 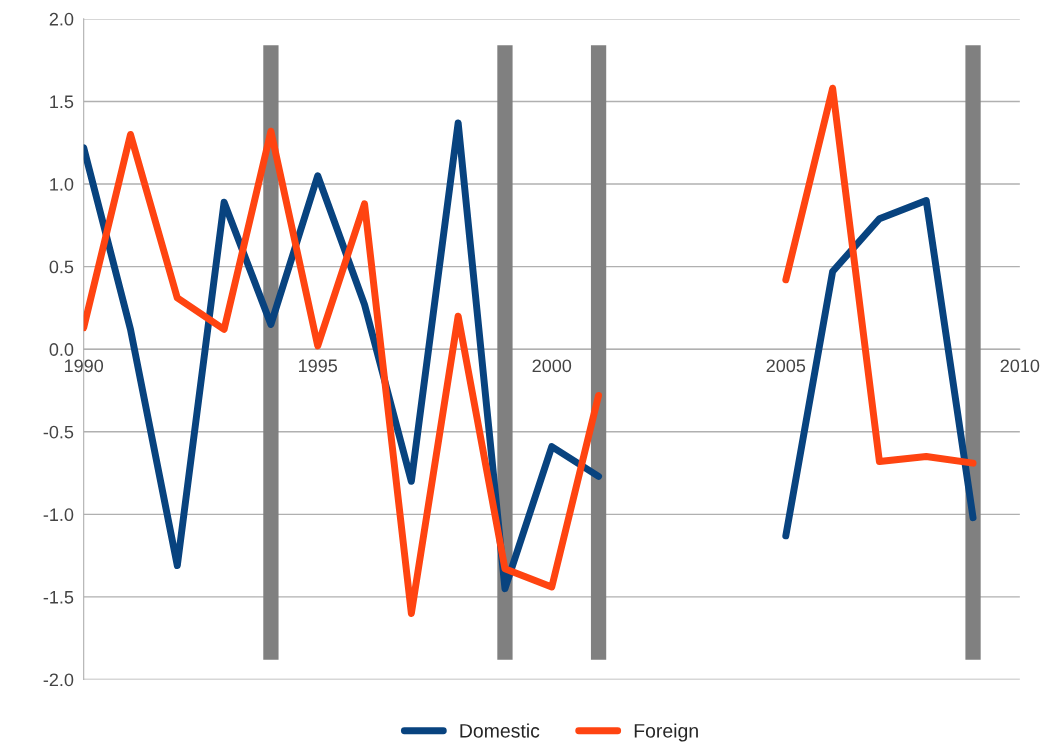 What do you see at coordinates (552, 366) in the screenshot?
I see `x-tick-label: 2000` at bounding box center [552, 366].